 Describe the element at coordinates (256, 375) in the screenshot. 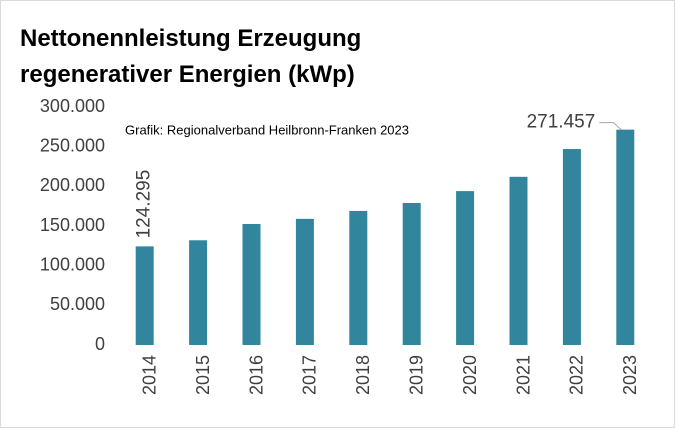

I see `x-tick-label: 2016` at that location.